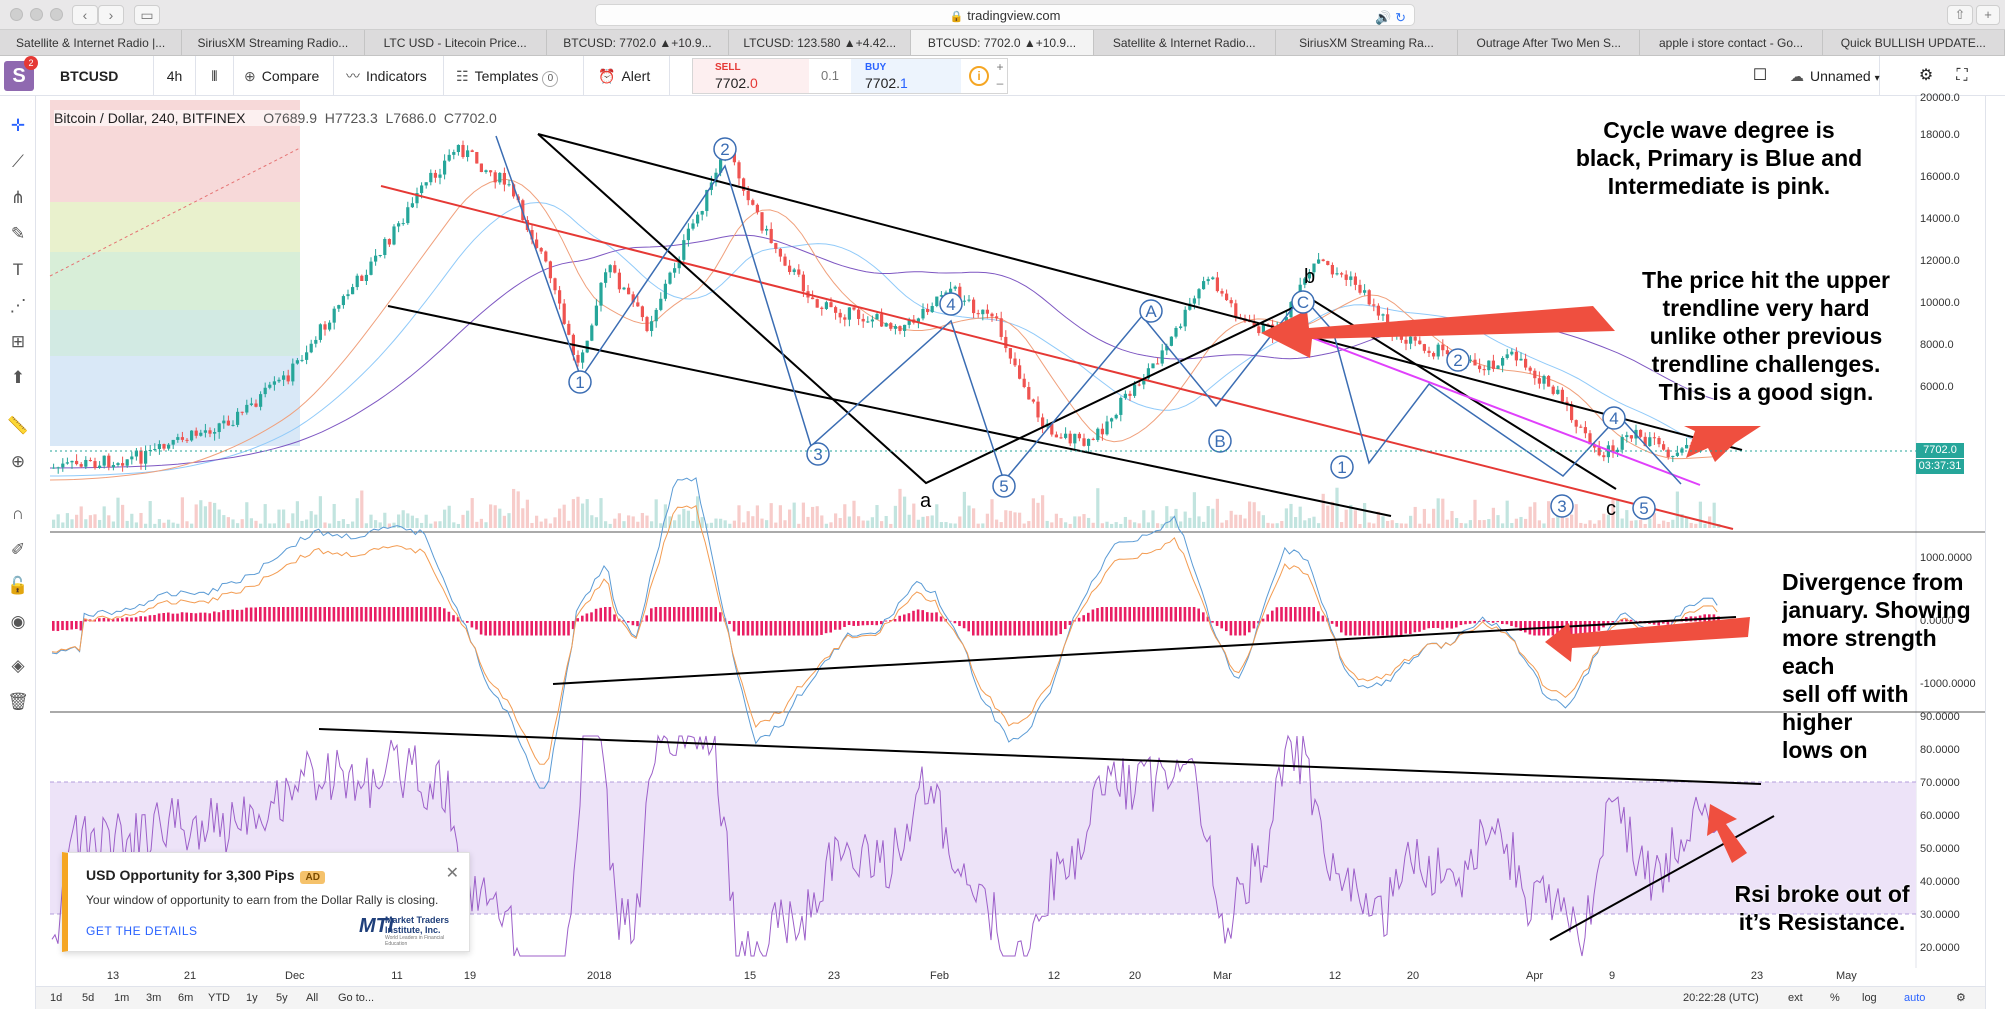 This screenshot has width=2005, height=1009. I want to click on log-toggle: log, so click(1869, 998).